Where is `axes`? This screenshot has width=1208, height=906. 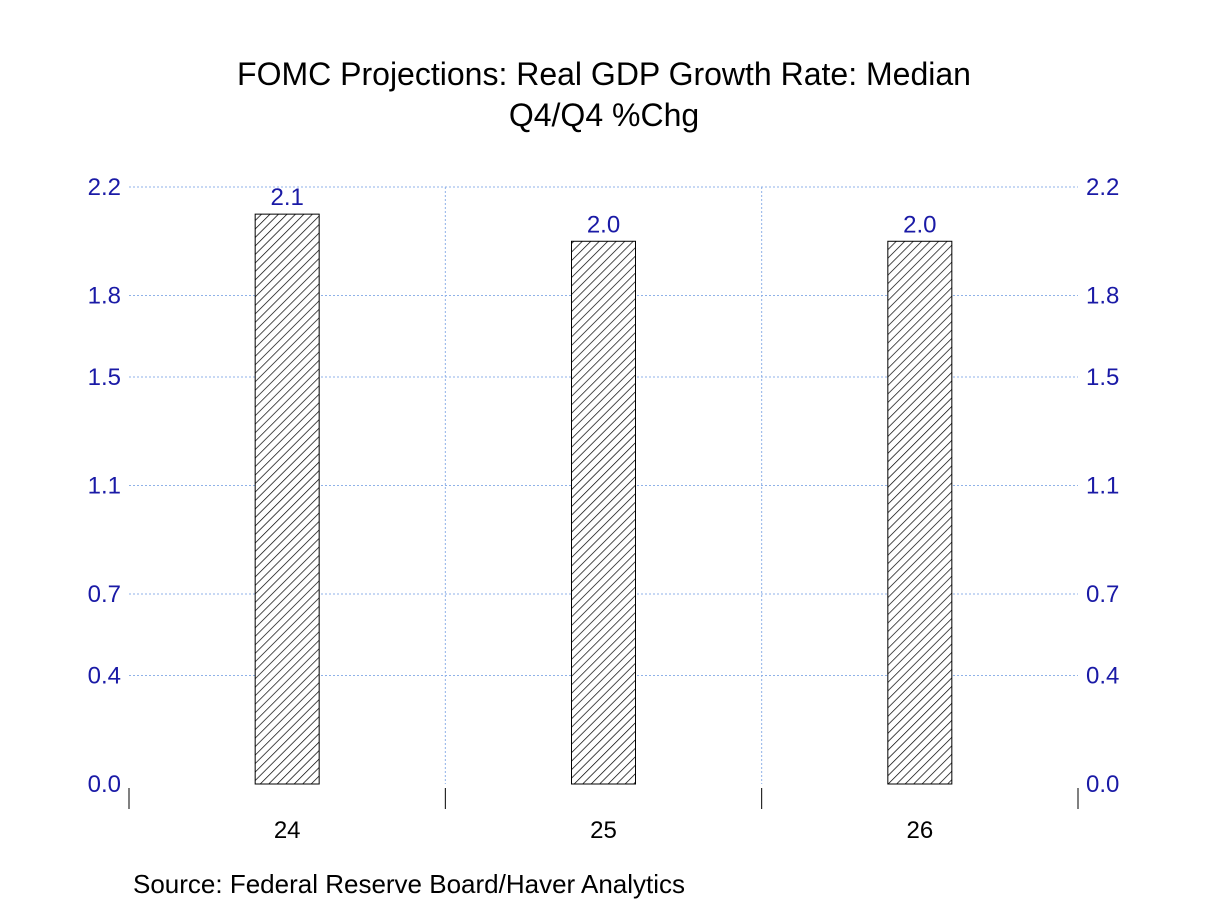
axes is located at coordinates (603, 798).